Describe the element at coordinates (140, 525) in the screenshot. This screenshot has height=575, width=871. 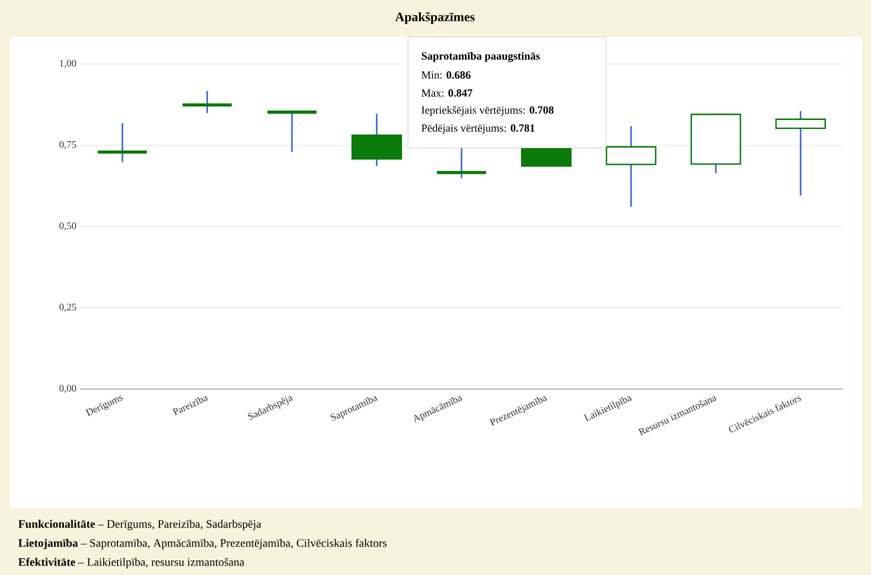
I see `text: Funkcionalitāte – Derīgums, Pareizība, Sadarbspēja` at that location.